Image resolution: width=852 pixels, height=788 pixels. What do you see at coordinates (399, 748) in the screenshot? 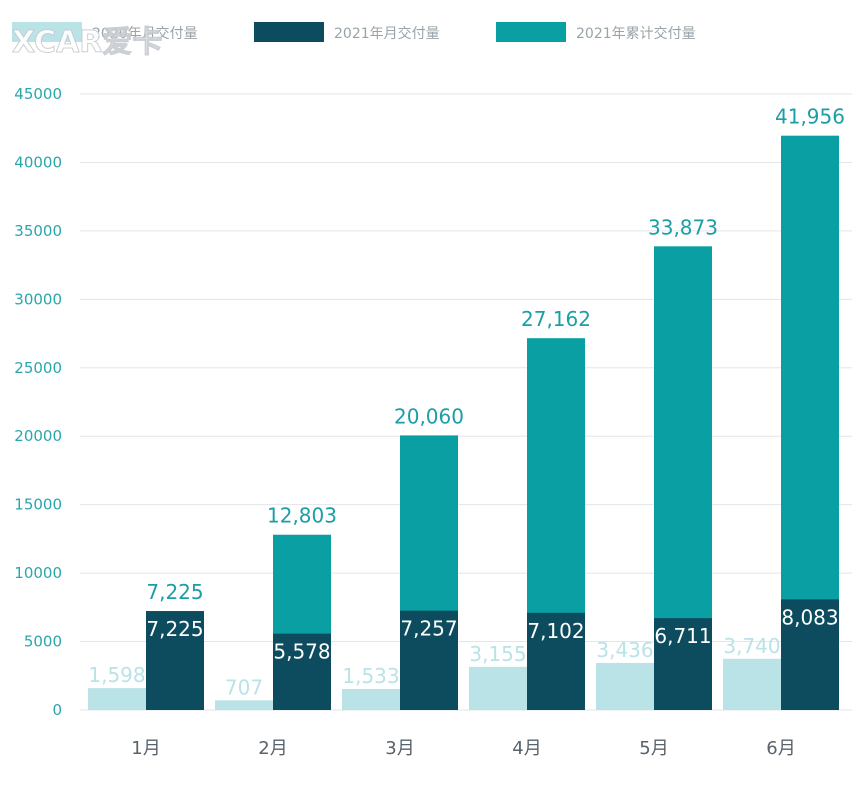
I see `x-tick-label: 3月` at bounding box center [399, 748].